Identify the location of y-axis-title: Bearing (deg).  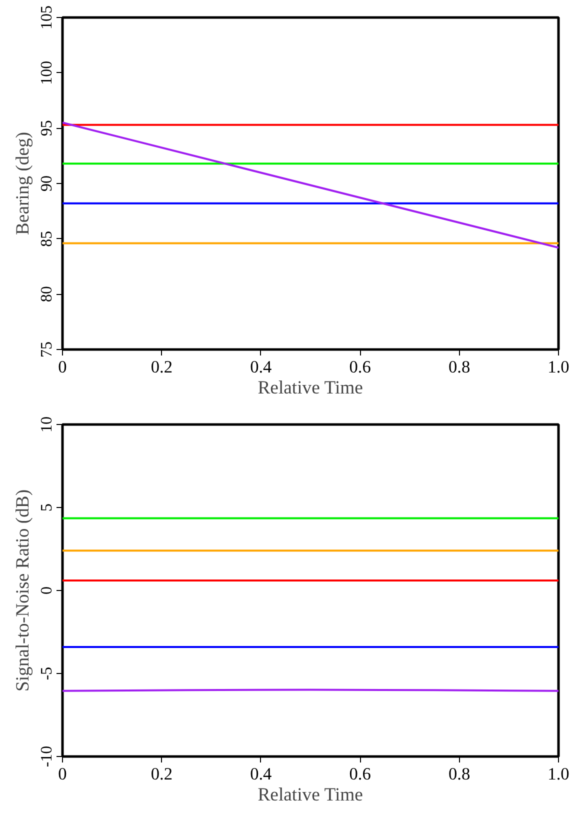
(23, 184).